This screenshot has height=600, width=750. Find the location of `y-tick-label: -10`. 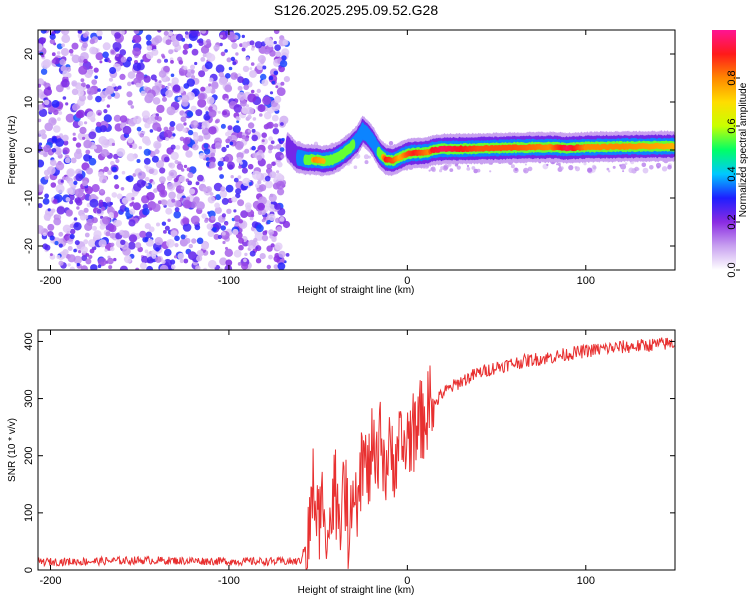

y-tick-label: -10 is located at coordinates (29, 198).